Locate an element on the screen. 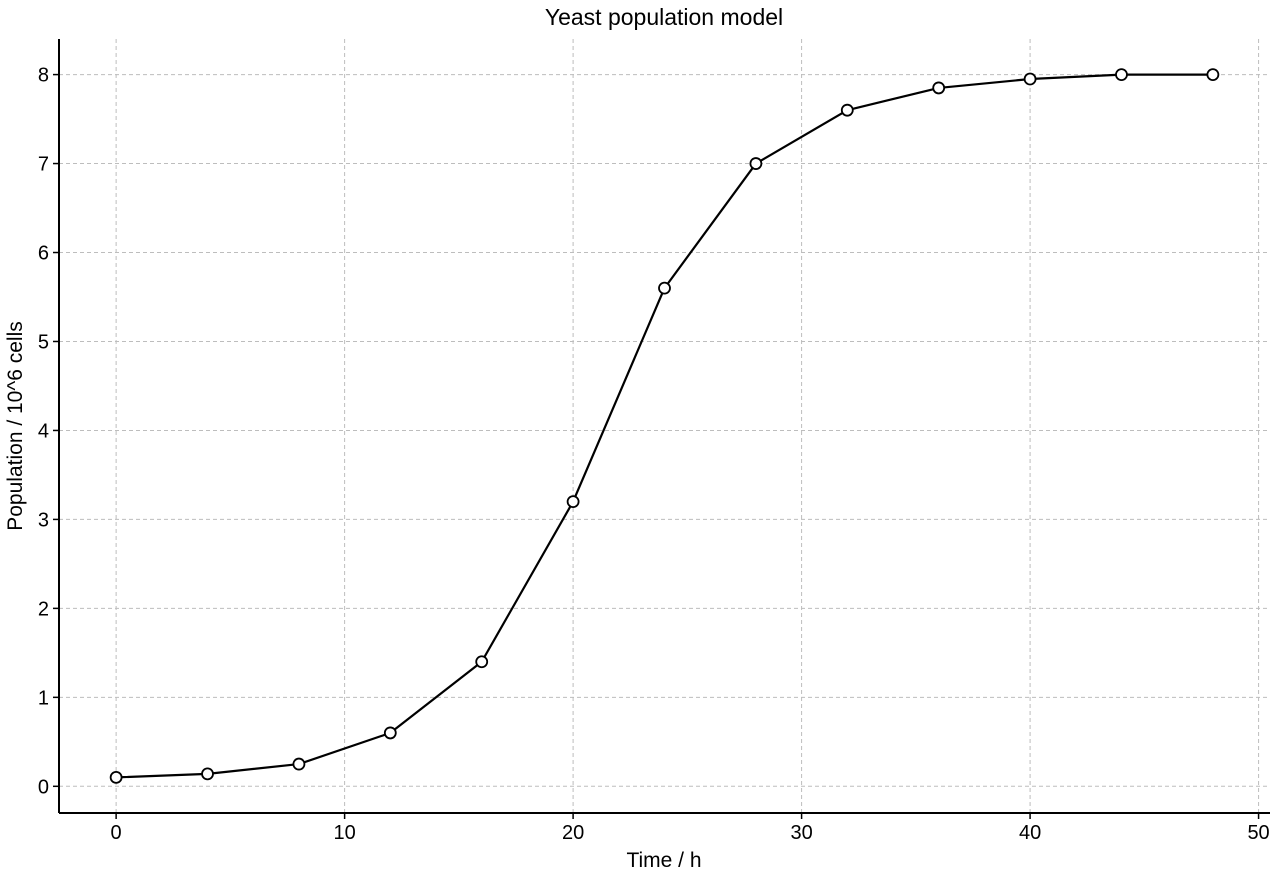 The image size is (1280, 880). y-tick-label: 8 is located at coordinates (43, 76).